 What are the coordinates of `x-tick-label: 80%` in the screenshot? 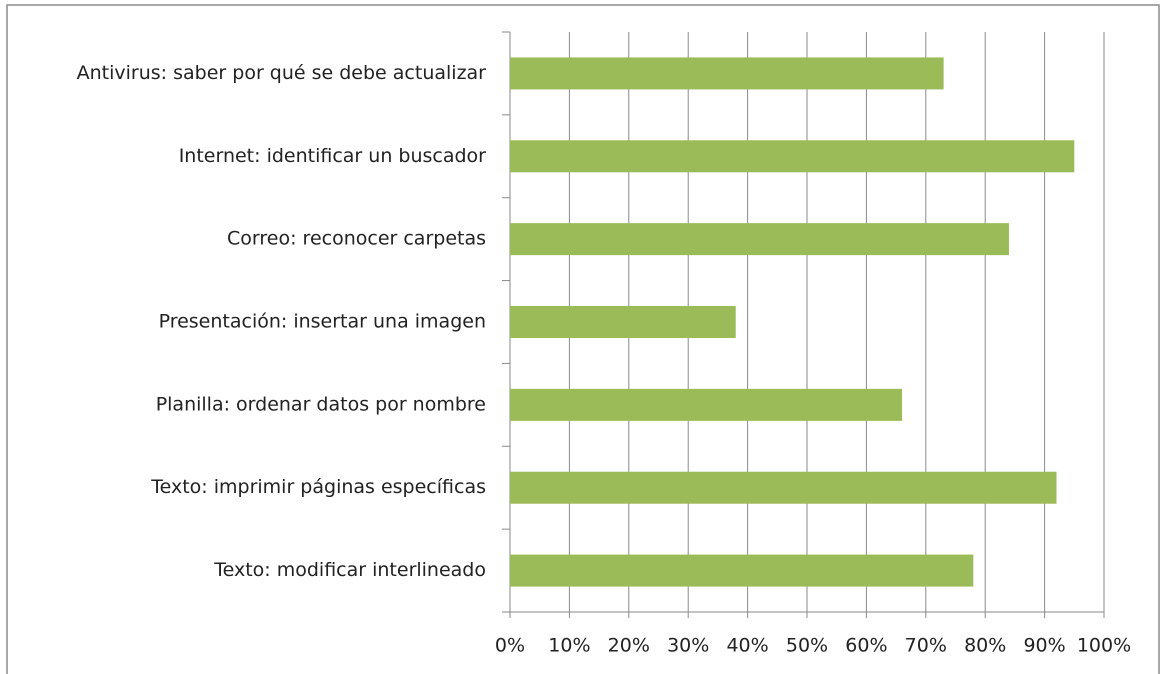 It's located at (985, 646).